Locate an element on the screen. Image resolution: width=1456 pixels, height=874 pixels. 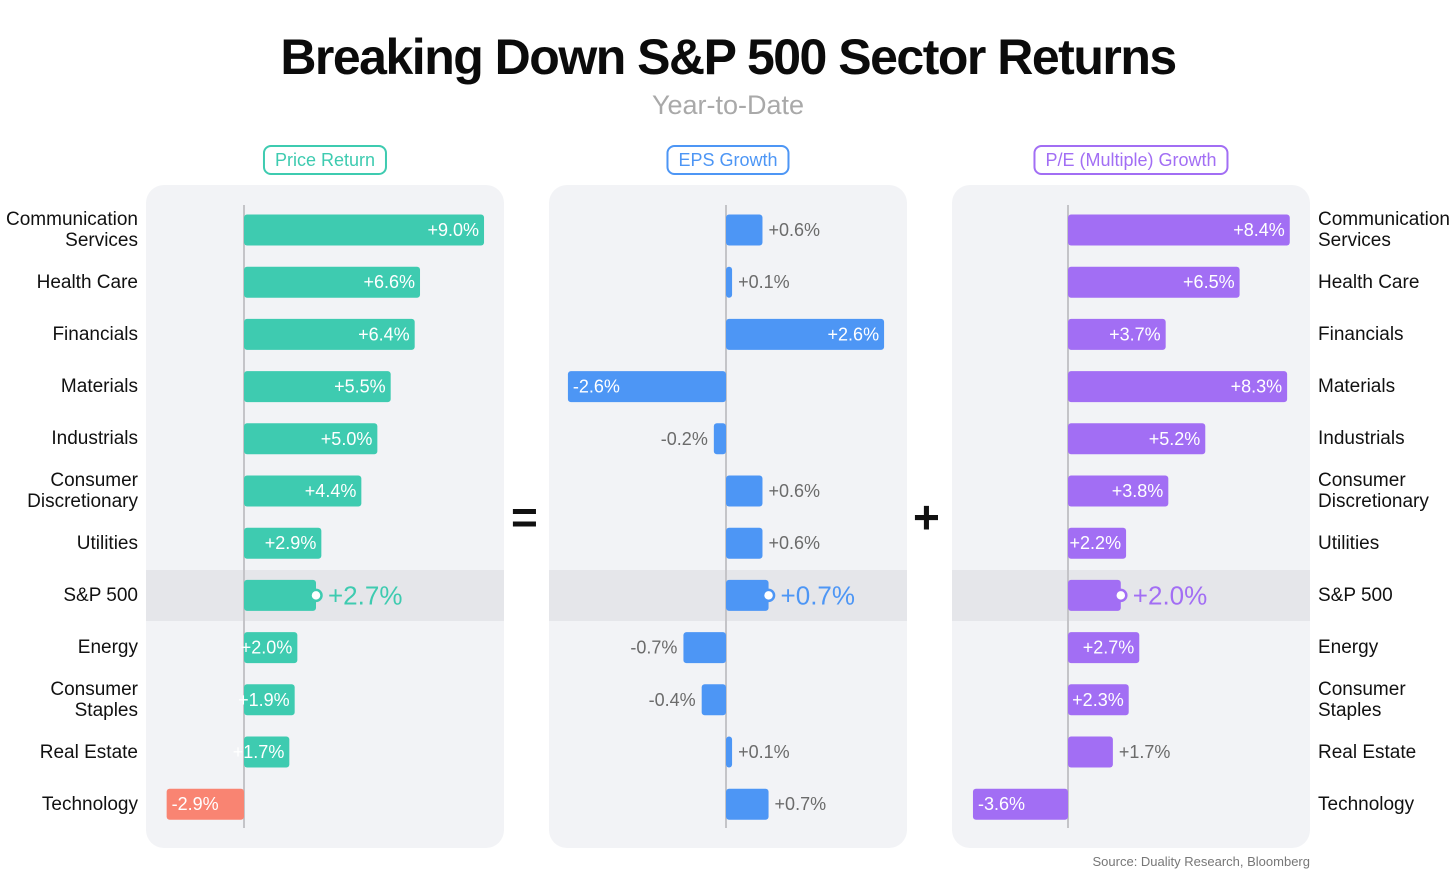
bar-price-return-consumer-discretionary is located at coordinates (303, 491).